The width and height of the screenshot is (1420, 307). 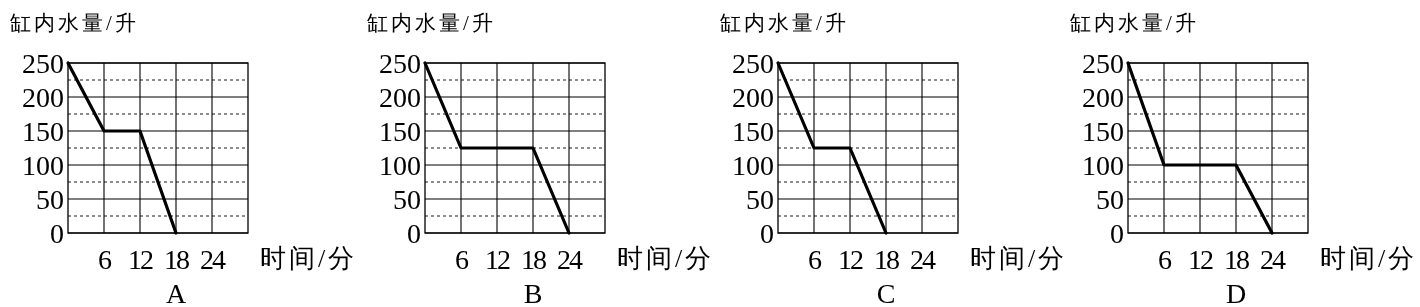 I want to click on text: B, so click(x=533, y=292).